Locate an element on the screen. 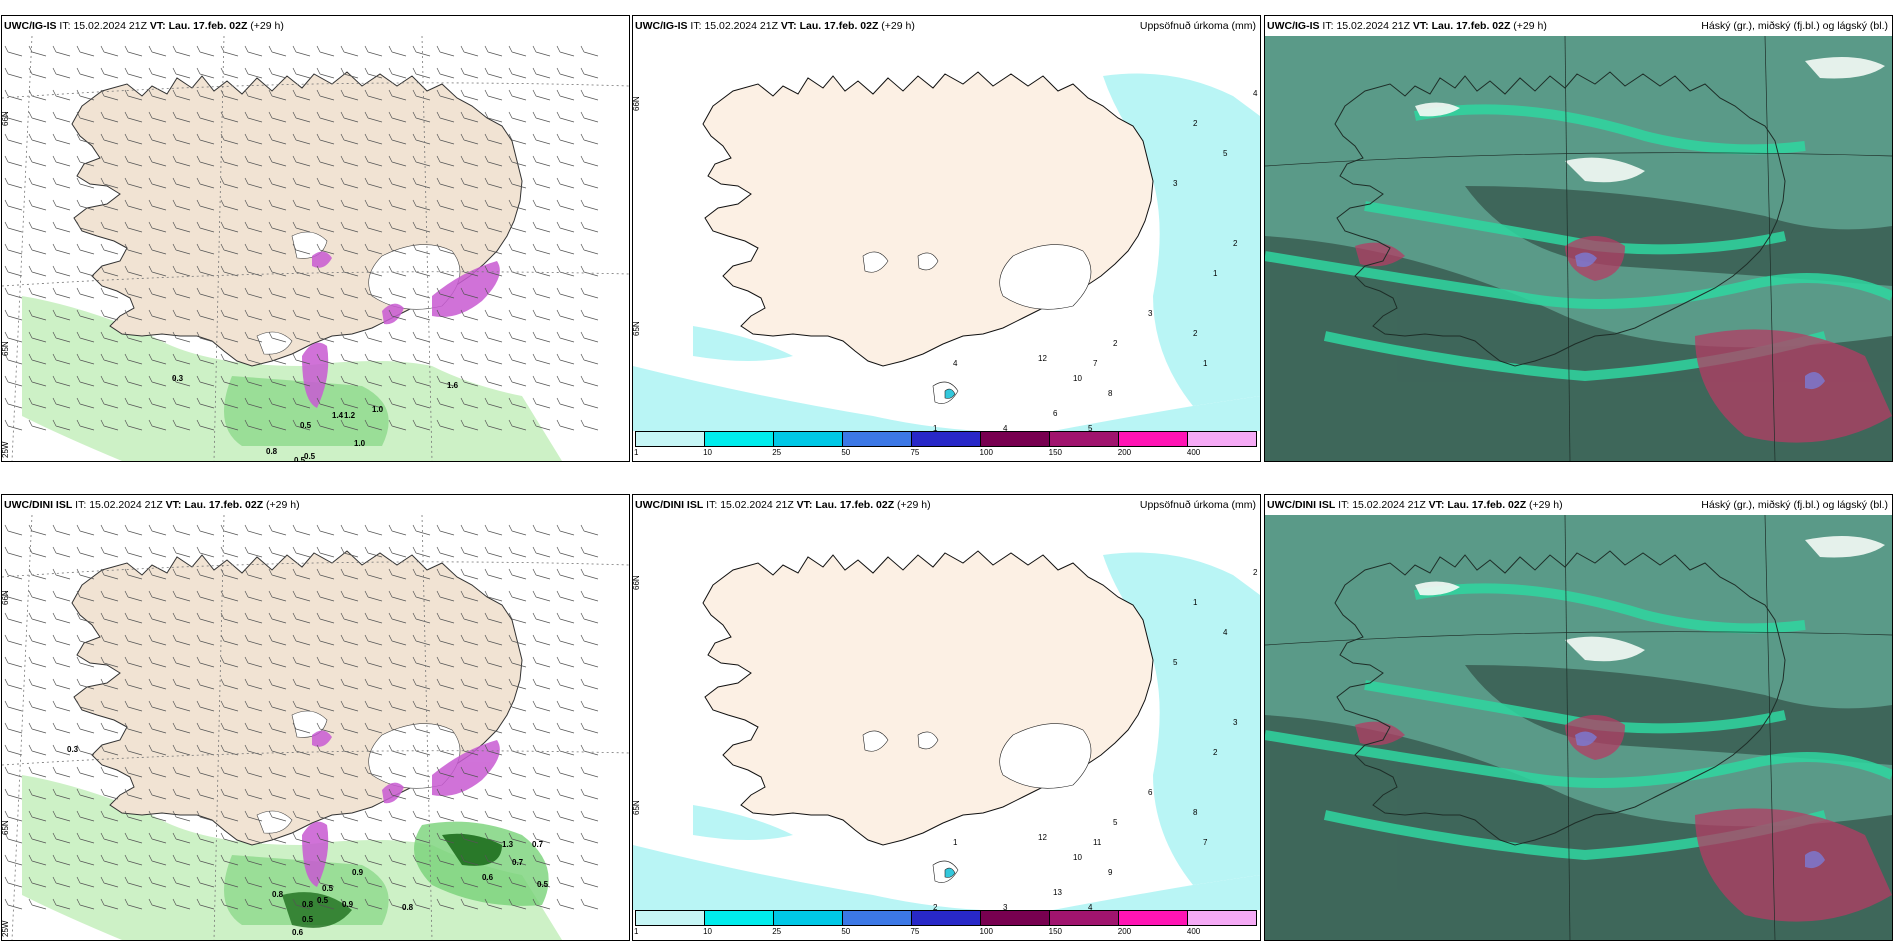  precip-value-label: 0.3 is located at coordinates (178, 378).